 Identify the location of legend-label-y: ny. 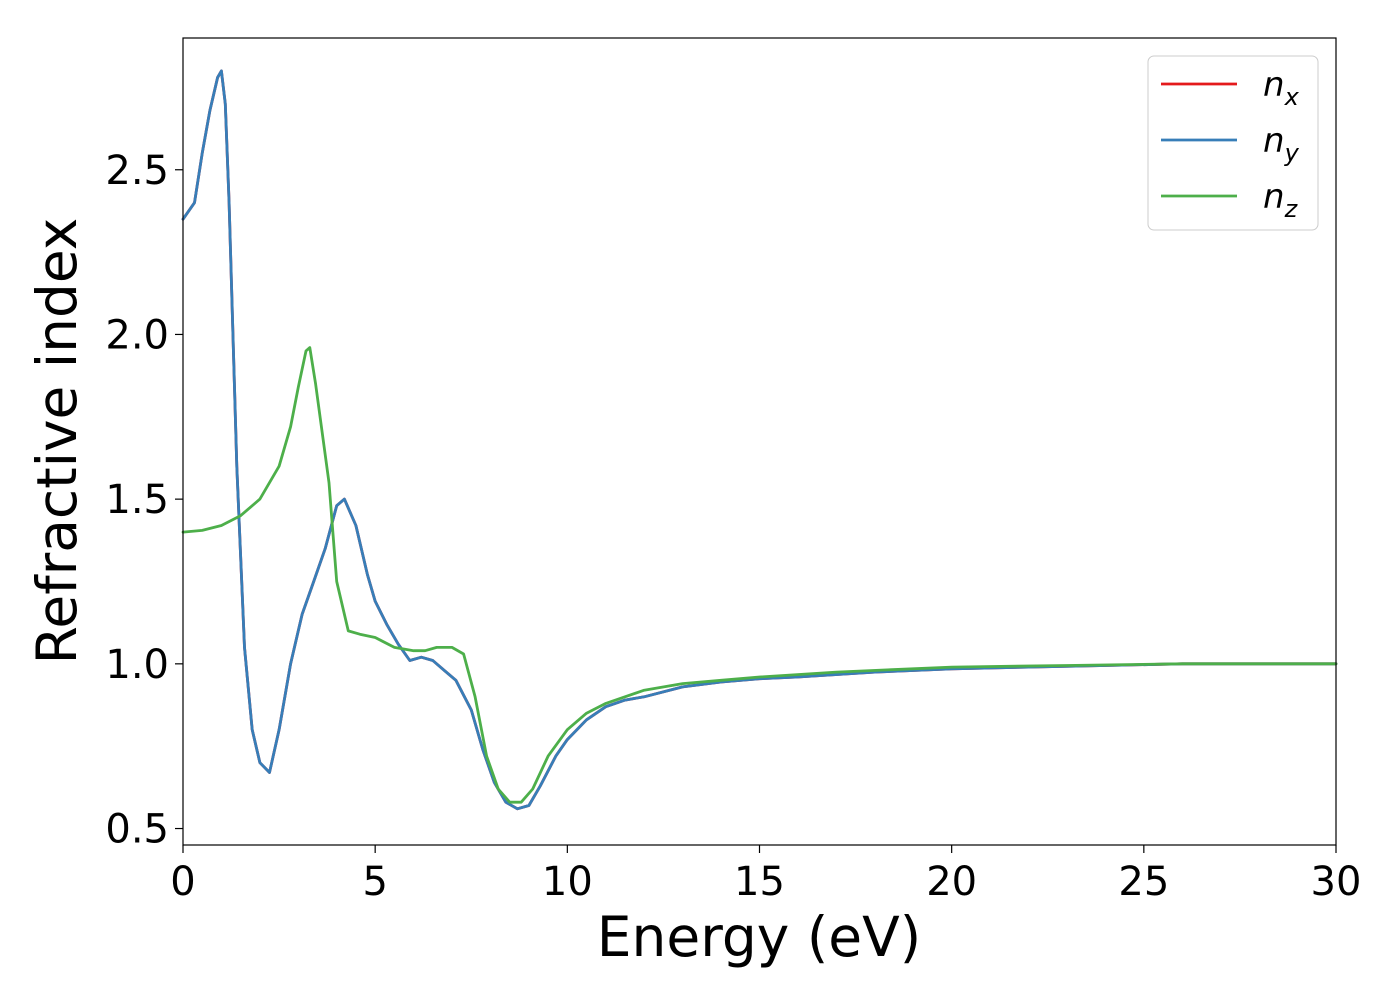
(1281, 144).